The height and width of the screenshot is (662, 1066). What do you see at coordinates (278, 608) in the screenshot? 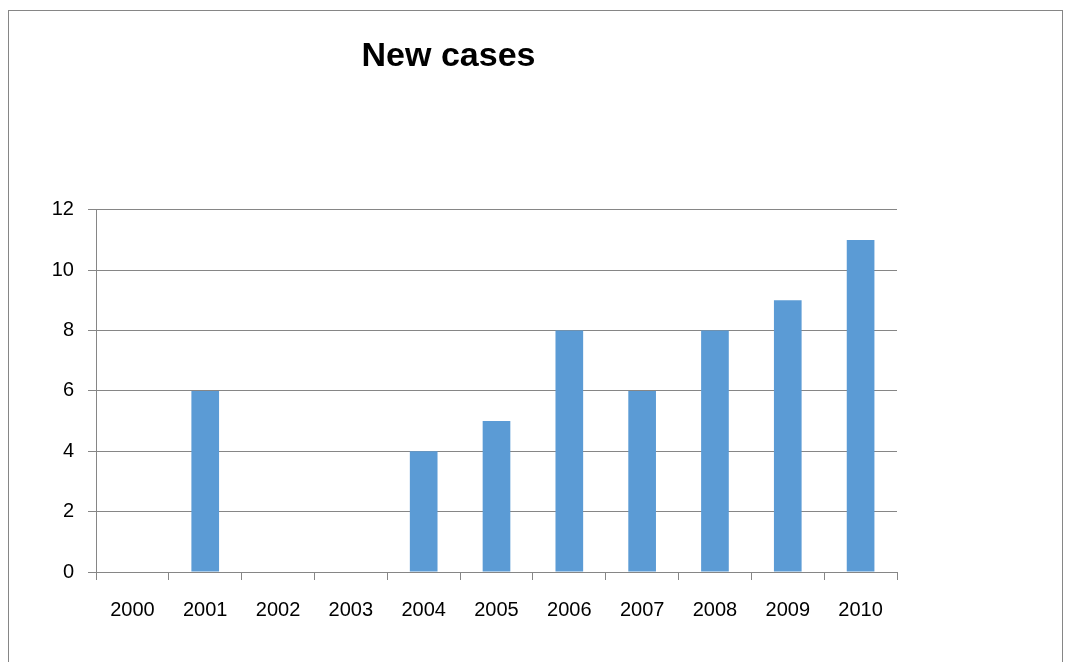
I see `x-tick-label: 2002` at bounding box center [278, 608].